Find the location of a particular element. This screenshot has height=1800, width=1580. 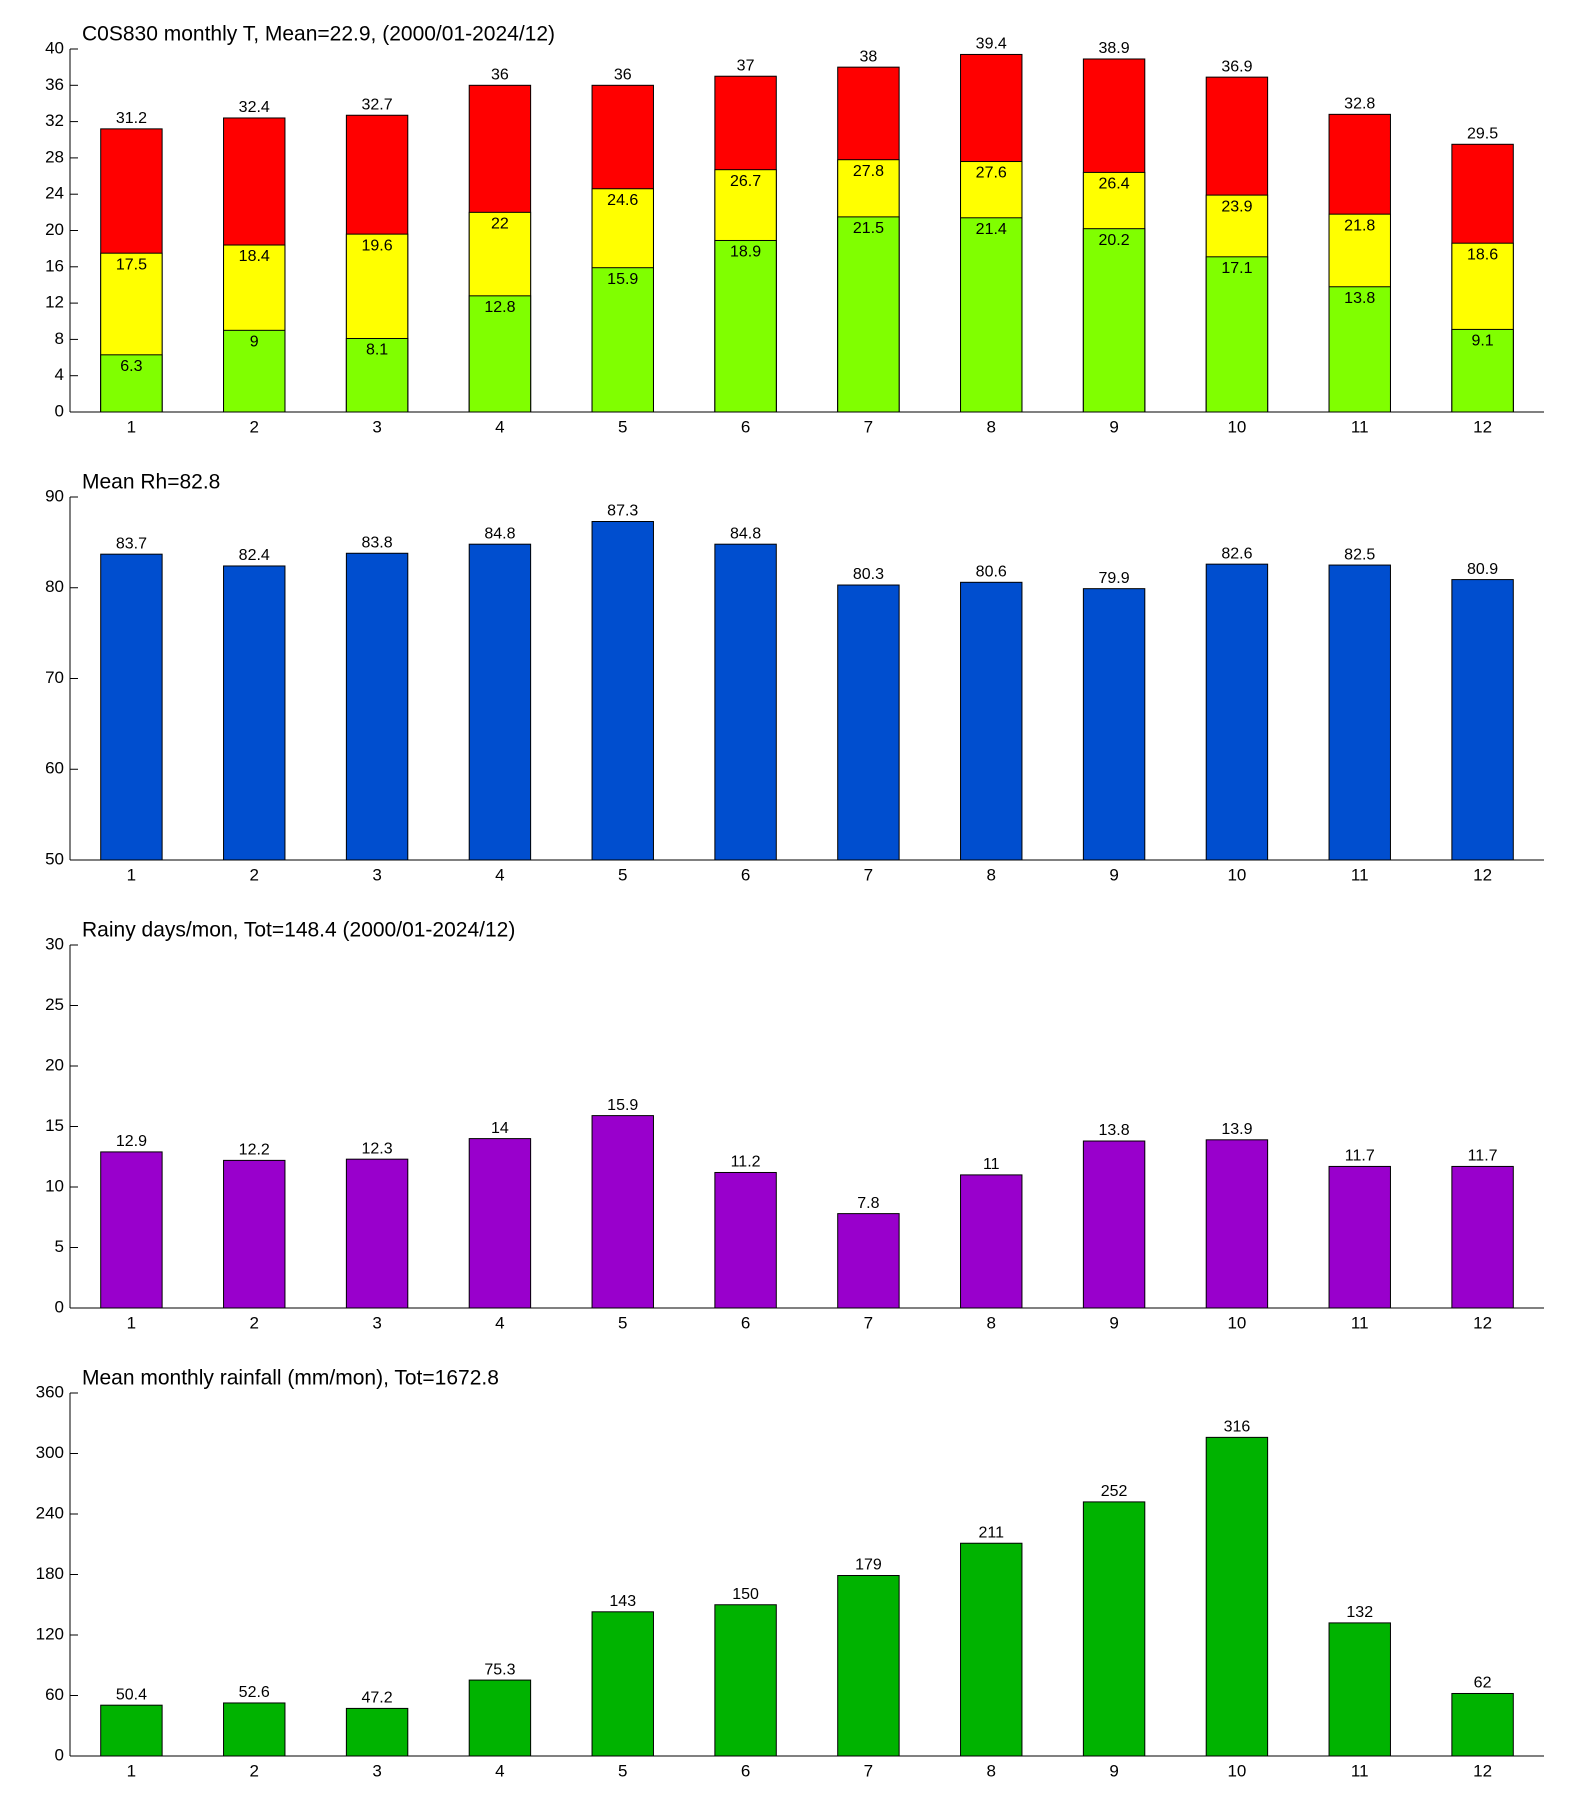

value-label: 27.8 is located at coordinates (868, 171).